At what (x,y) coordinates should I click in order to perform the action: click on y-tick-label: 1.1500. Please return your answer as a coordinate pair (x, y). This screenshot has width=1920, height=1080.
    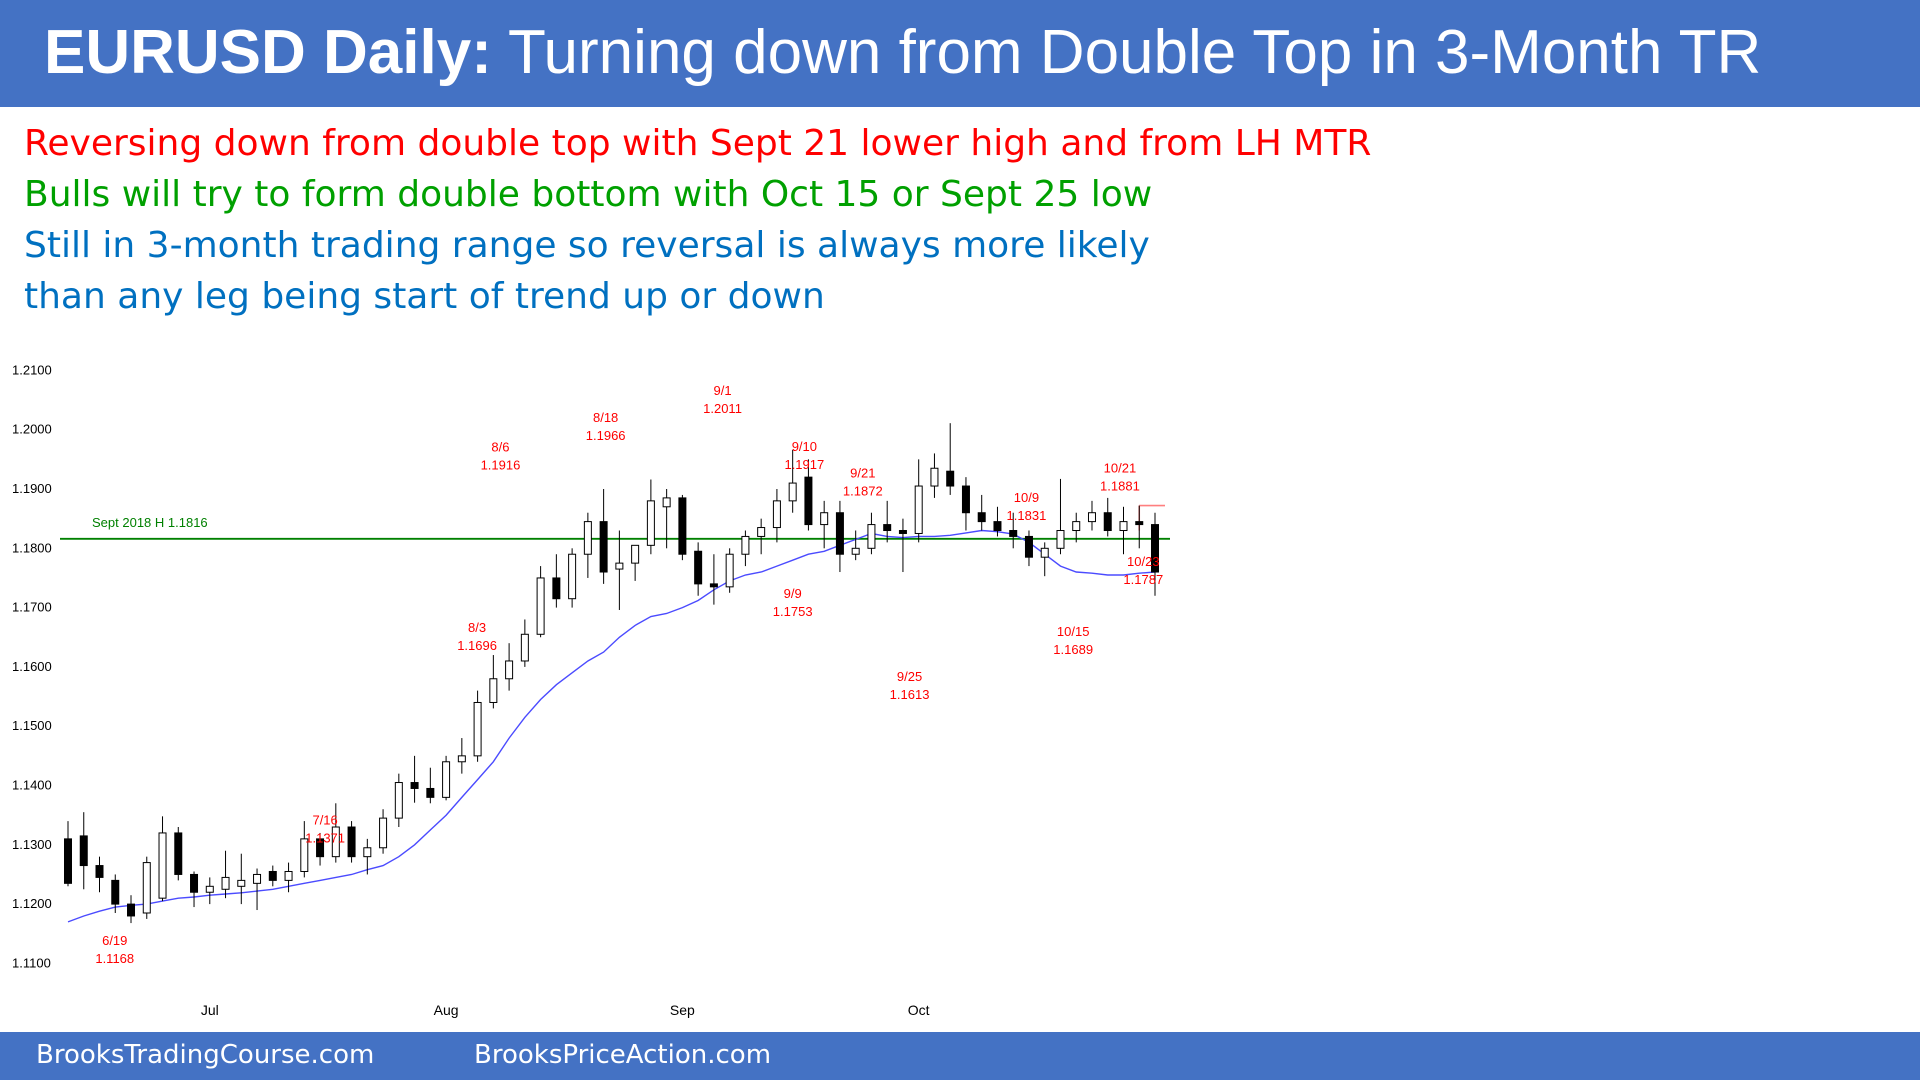
    Looking at the image, I should click on (32, 725).